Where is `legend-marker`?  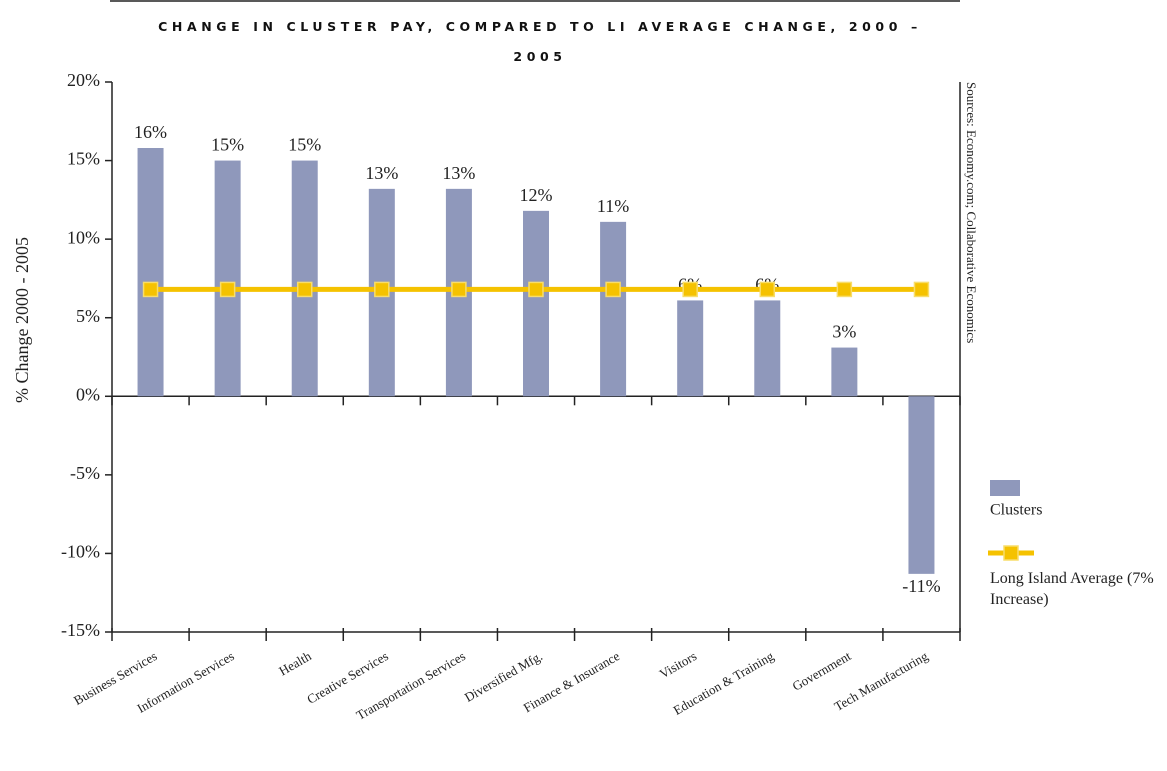 legend-marker is located at coordinates (1011, 553).